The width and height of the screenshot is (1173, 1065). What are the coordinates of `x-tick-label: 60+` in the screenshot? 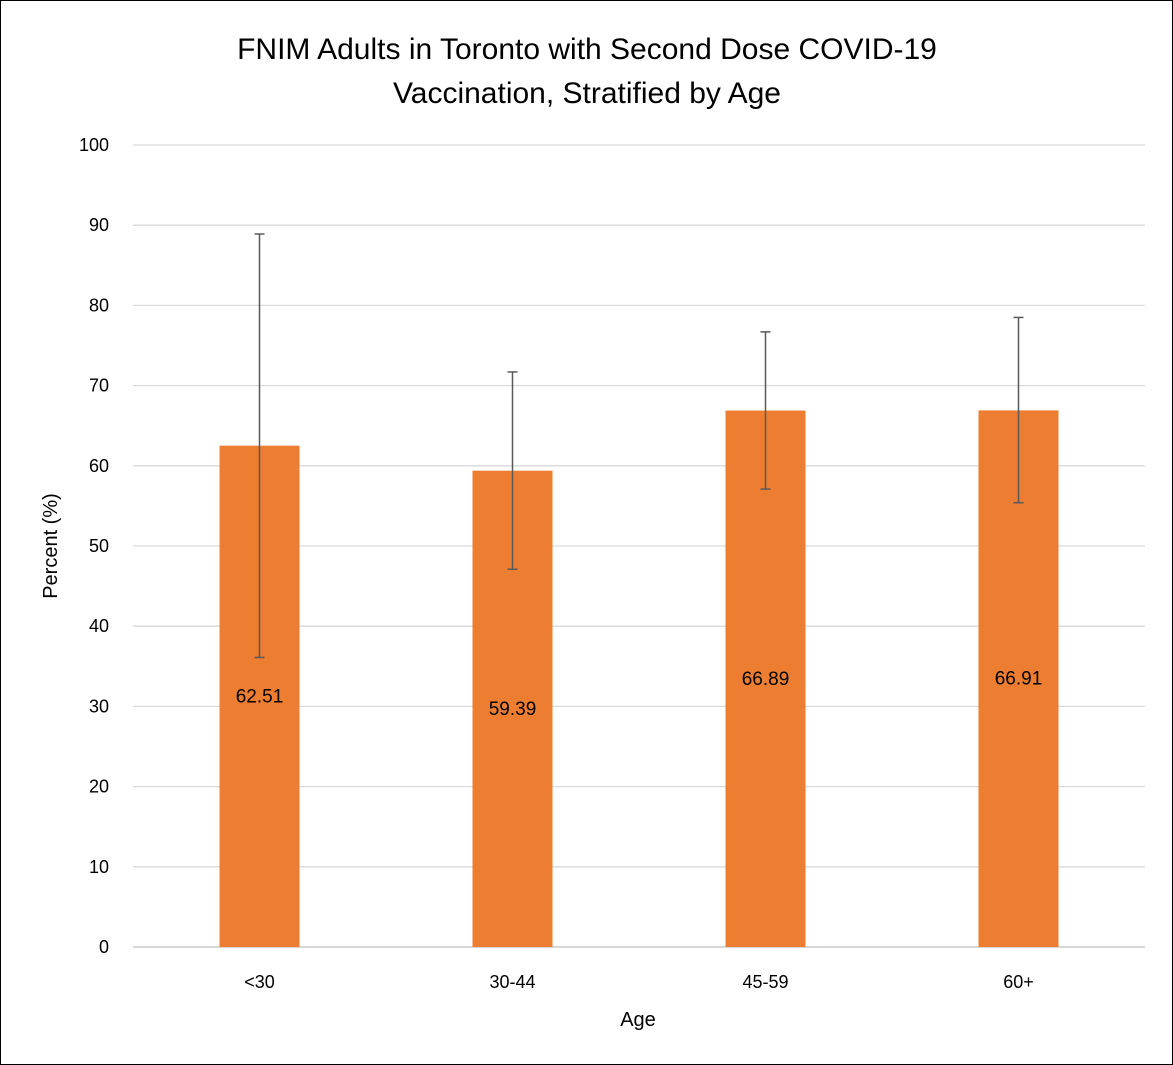 It's located at (1018, 982).